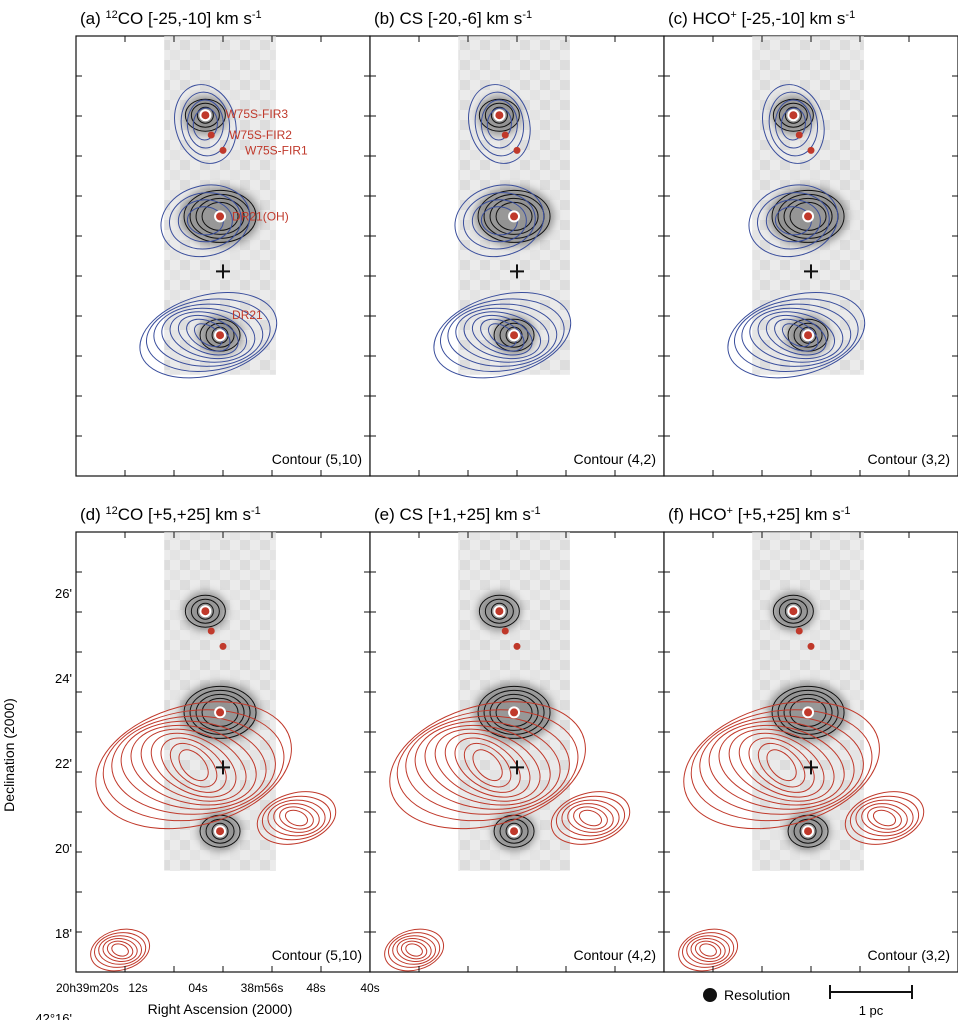 The height and width of the screenshot is (1020, 958). I want to click on source-label: W75S-FIR3, so click(256, 114).